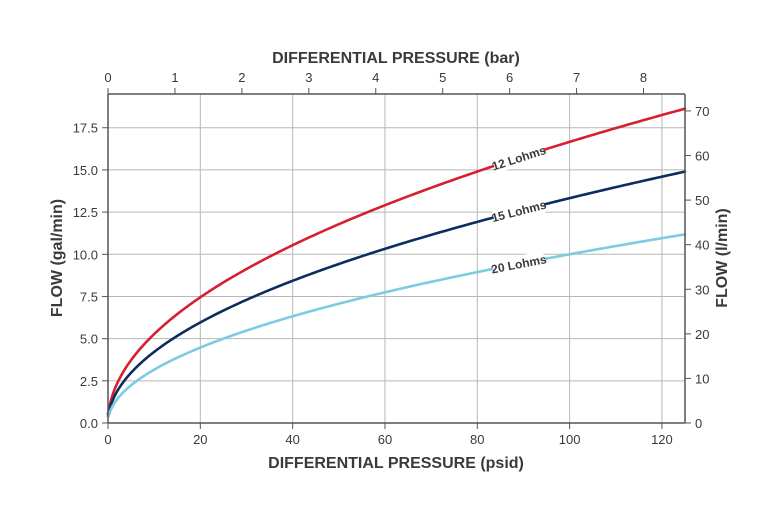 The image size is (780, 520). Describe the element at coordinates (85, 170) in the screenshot. I see `y-tick-label: 15.0` at that location.